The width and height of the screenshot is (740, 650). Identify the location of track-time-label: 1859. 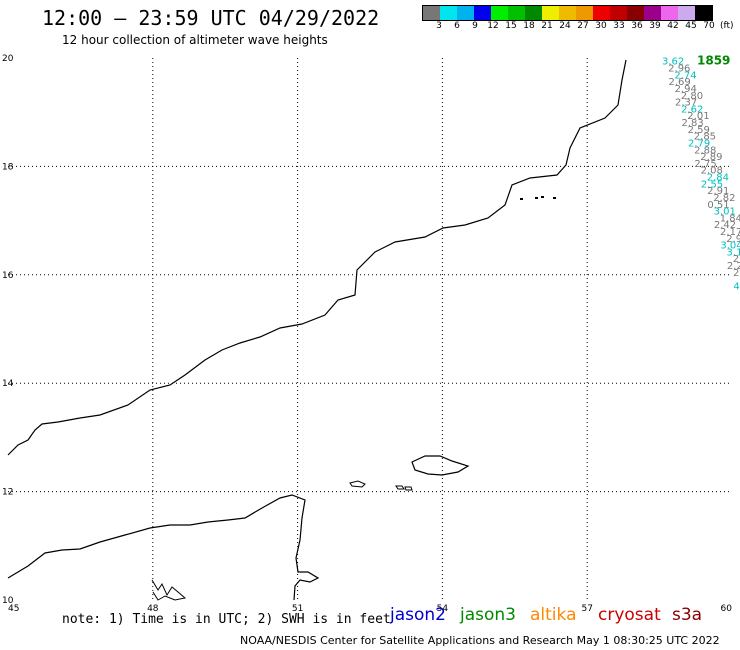
(713, 61).